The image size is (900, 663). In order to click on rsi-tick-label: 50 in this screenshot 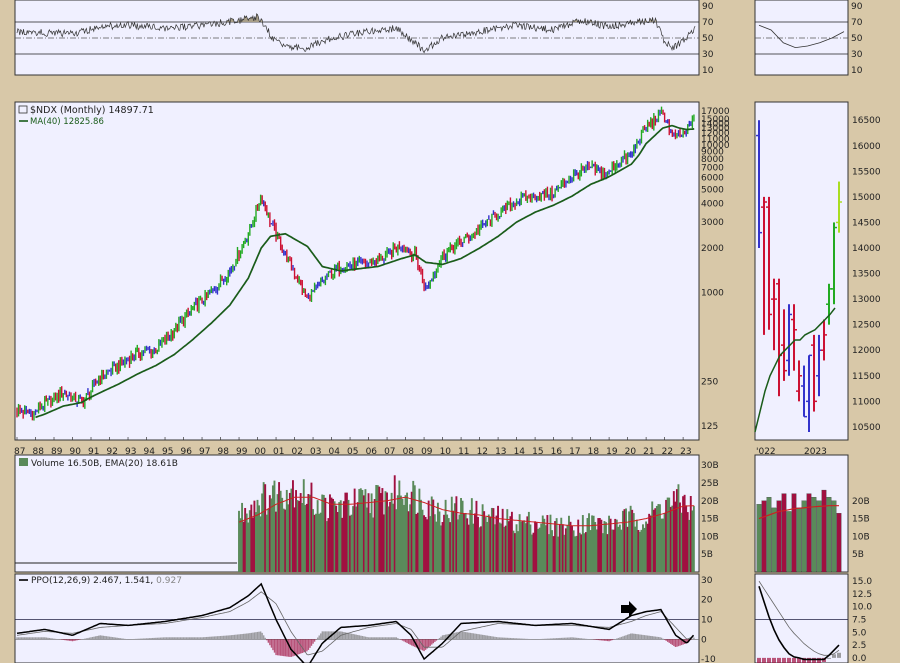, I will do `click(708, 39)`.